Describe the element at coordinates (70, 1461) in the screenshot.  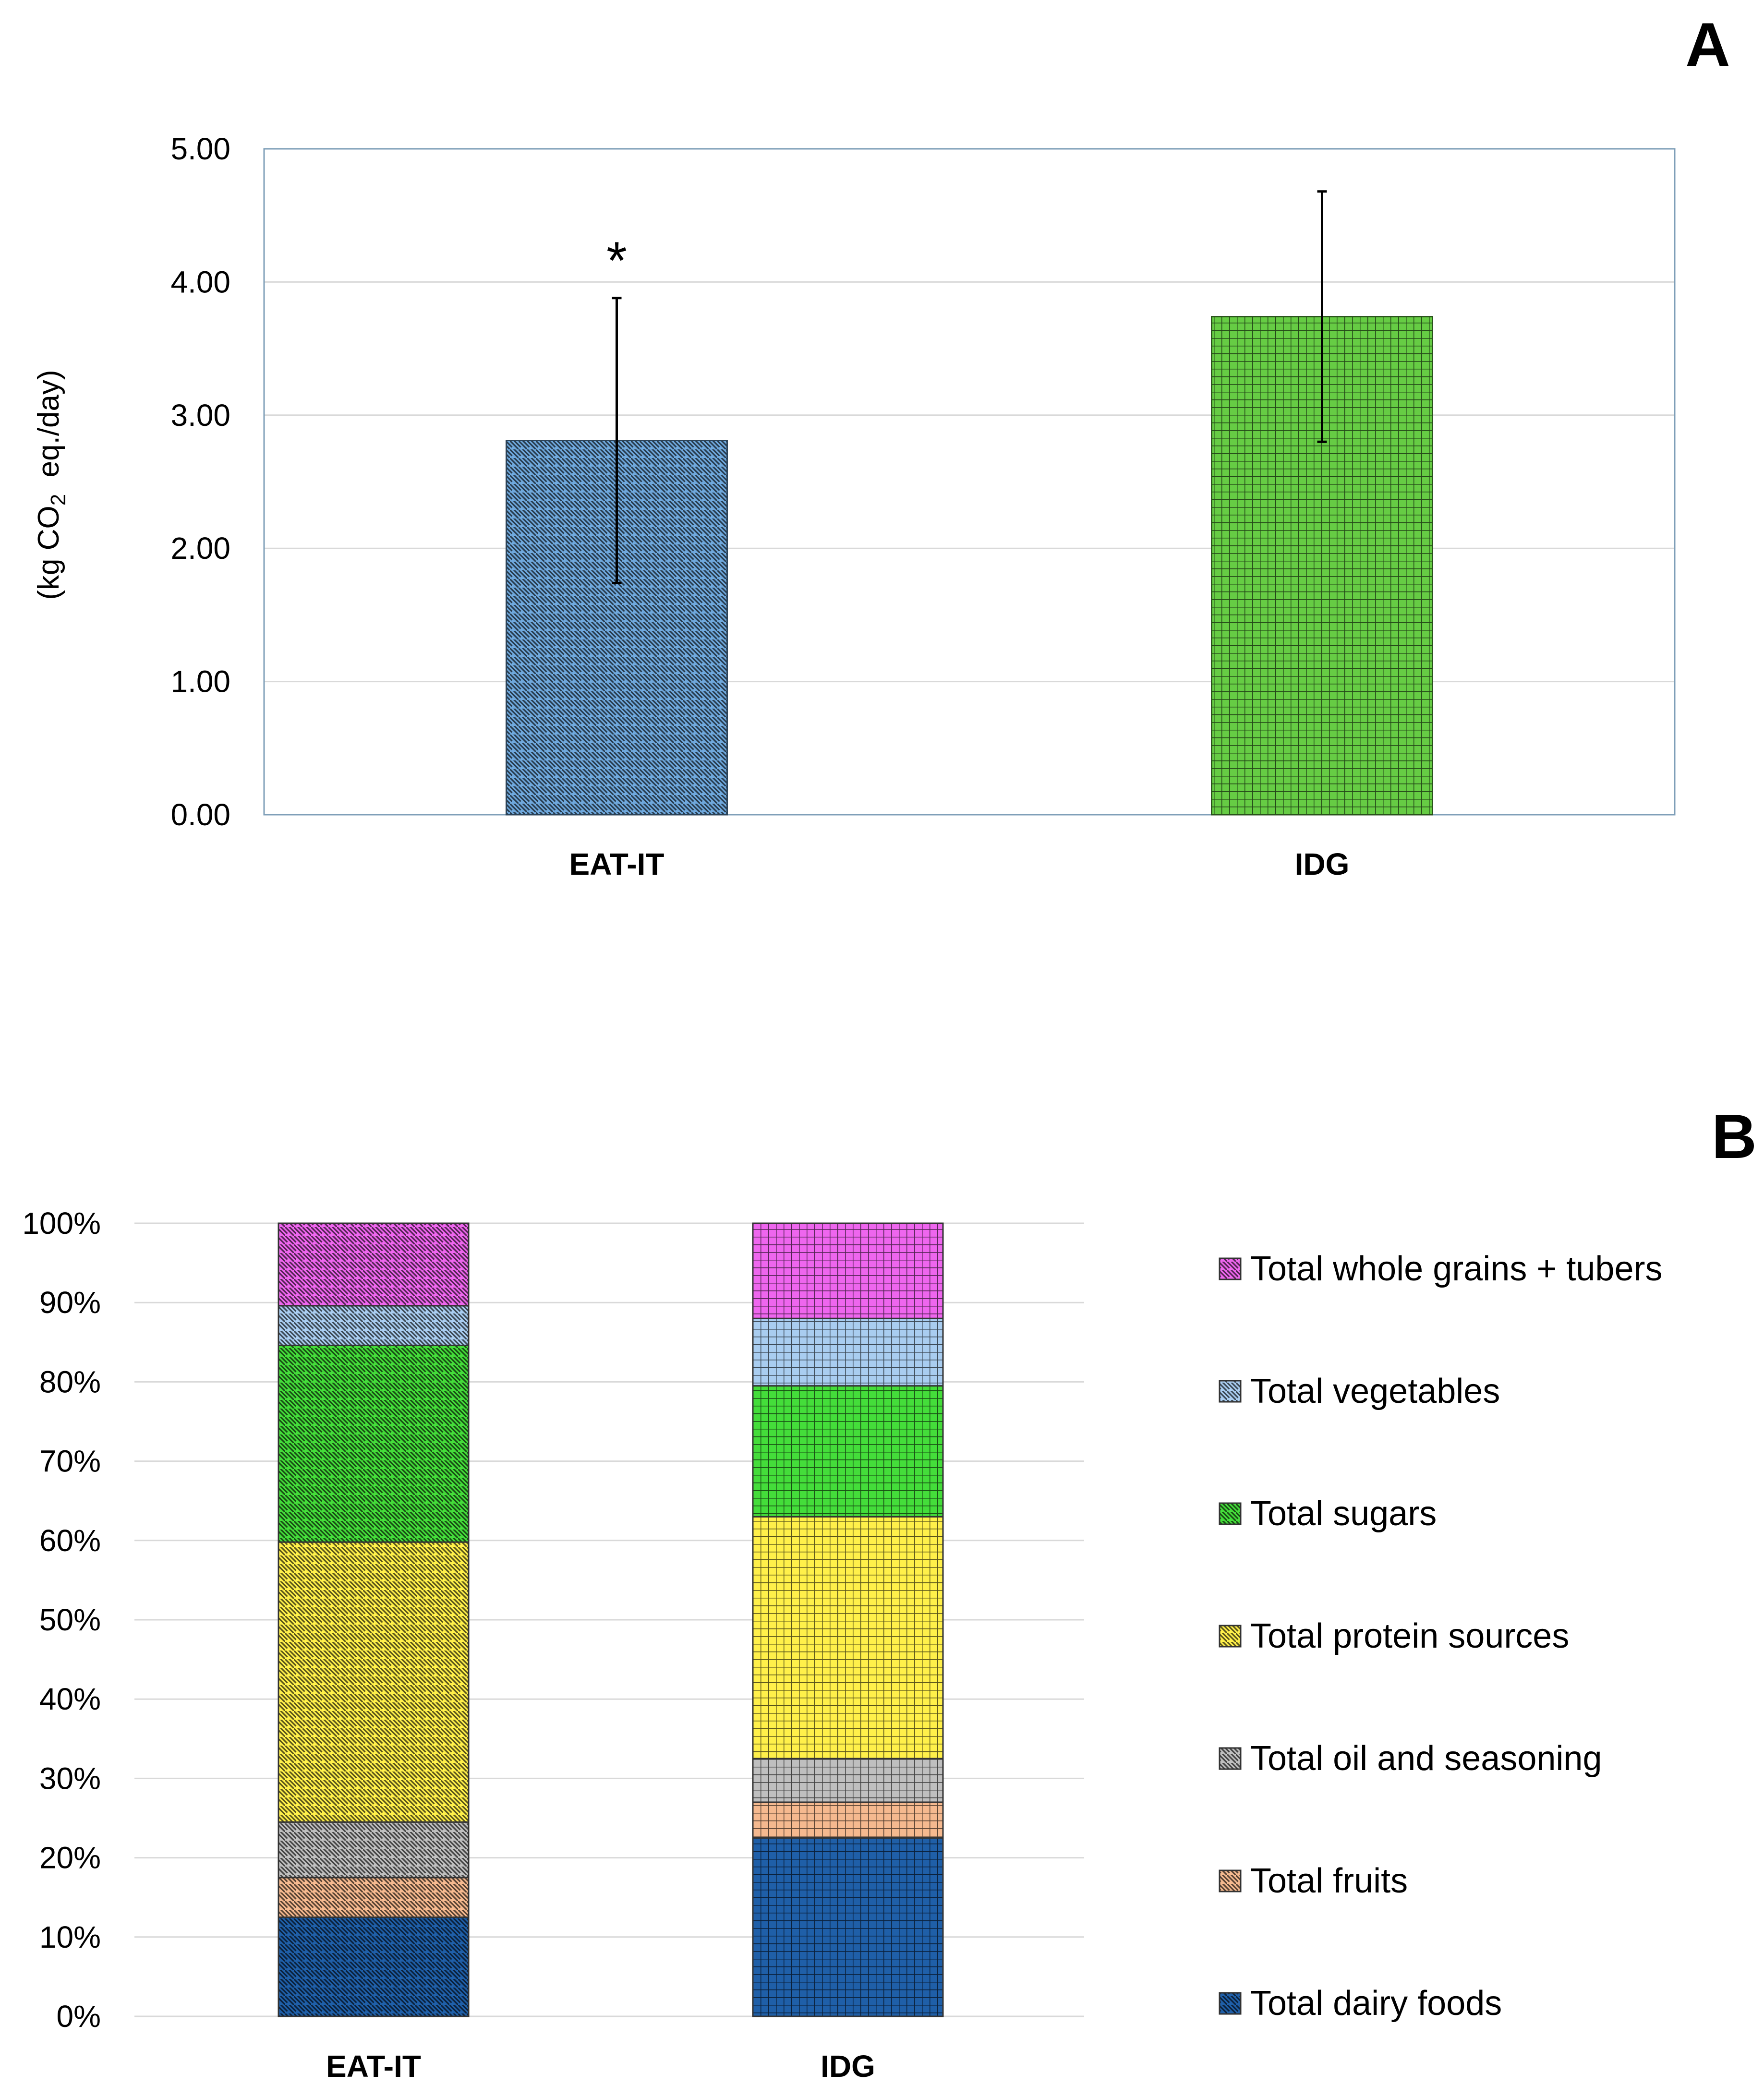
I see `b-y-tick-label: 70%` at that location.